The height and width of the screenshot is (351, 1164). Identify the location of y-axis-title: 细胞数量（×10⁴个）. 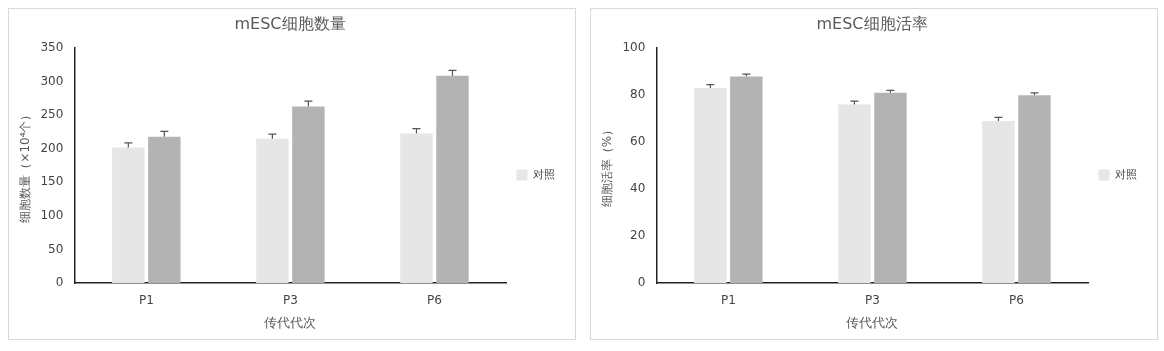
(25, 165).